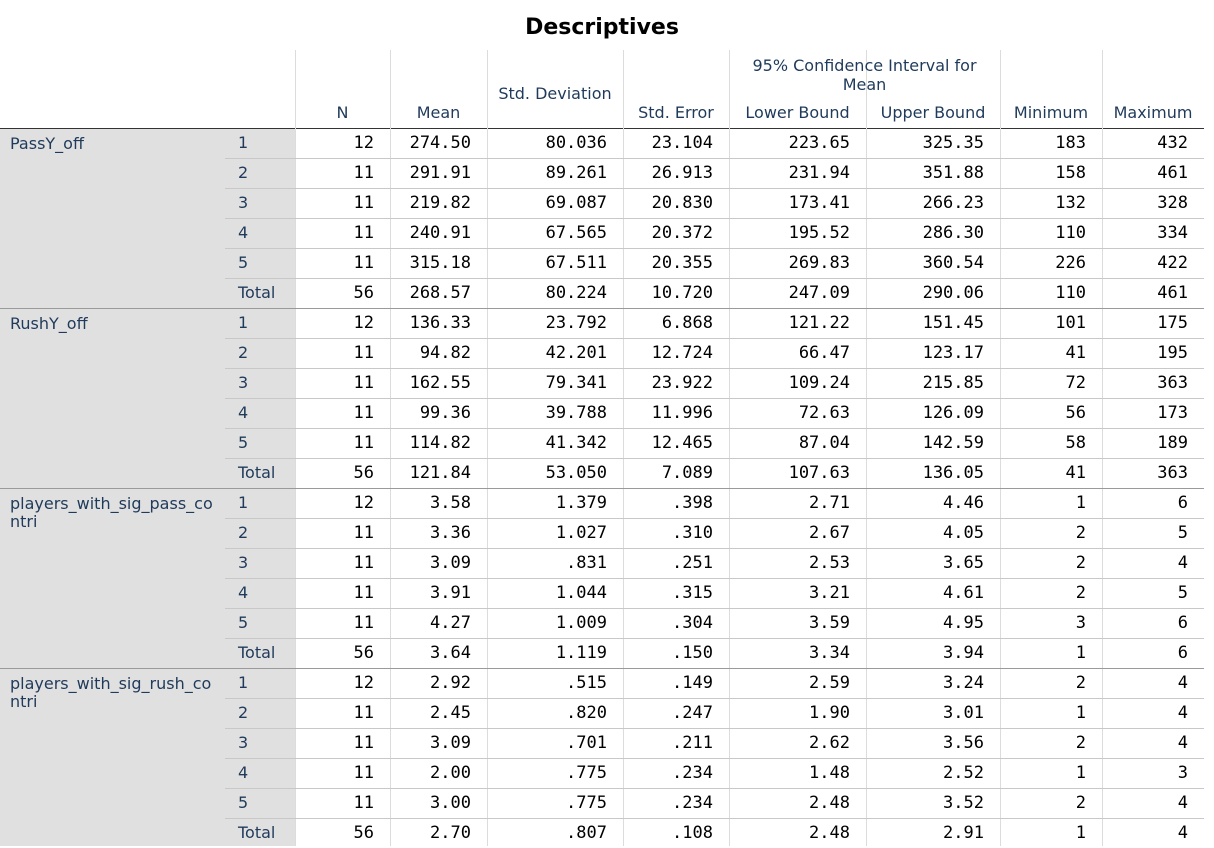 This screenshot has height=848, width=1214. I want to click on table-cell: .108, so click(692, 833).